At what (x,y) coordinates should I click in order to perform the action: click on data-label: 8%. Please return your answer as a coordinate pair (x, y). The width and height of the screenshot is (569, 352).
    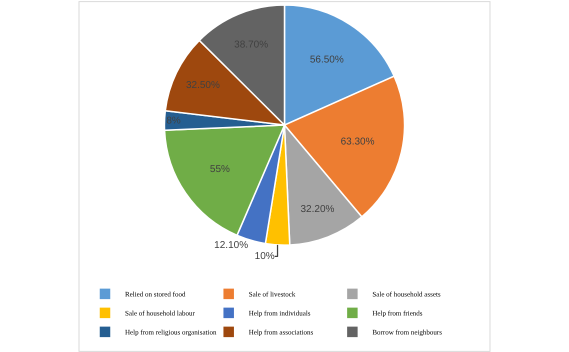
    Looking at the image, I should click on (173, 120).